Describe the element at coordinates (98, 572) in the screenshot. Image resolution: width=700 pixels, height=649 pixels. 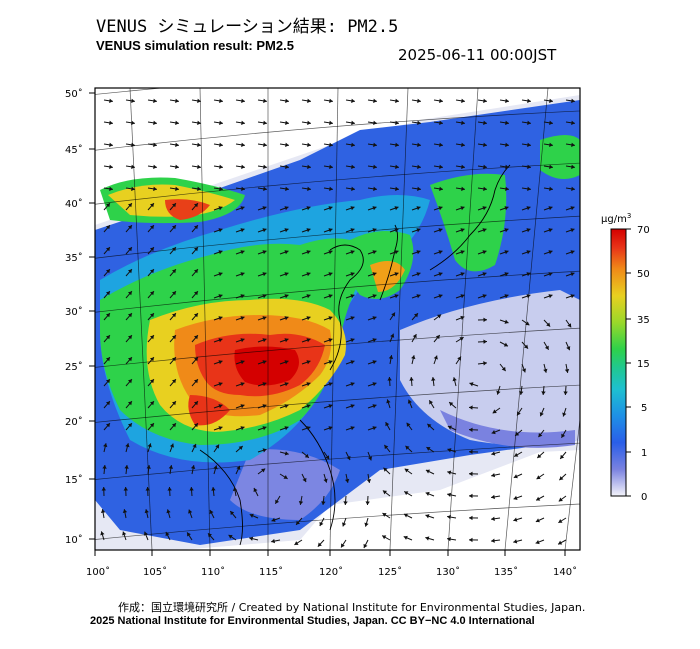
I see `lon-label: 100˚` at that location.